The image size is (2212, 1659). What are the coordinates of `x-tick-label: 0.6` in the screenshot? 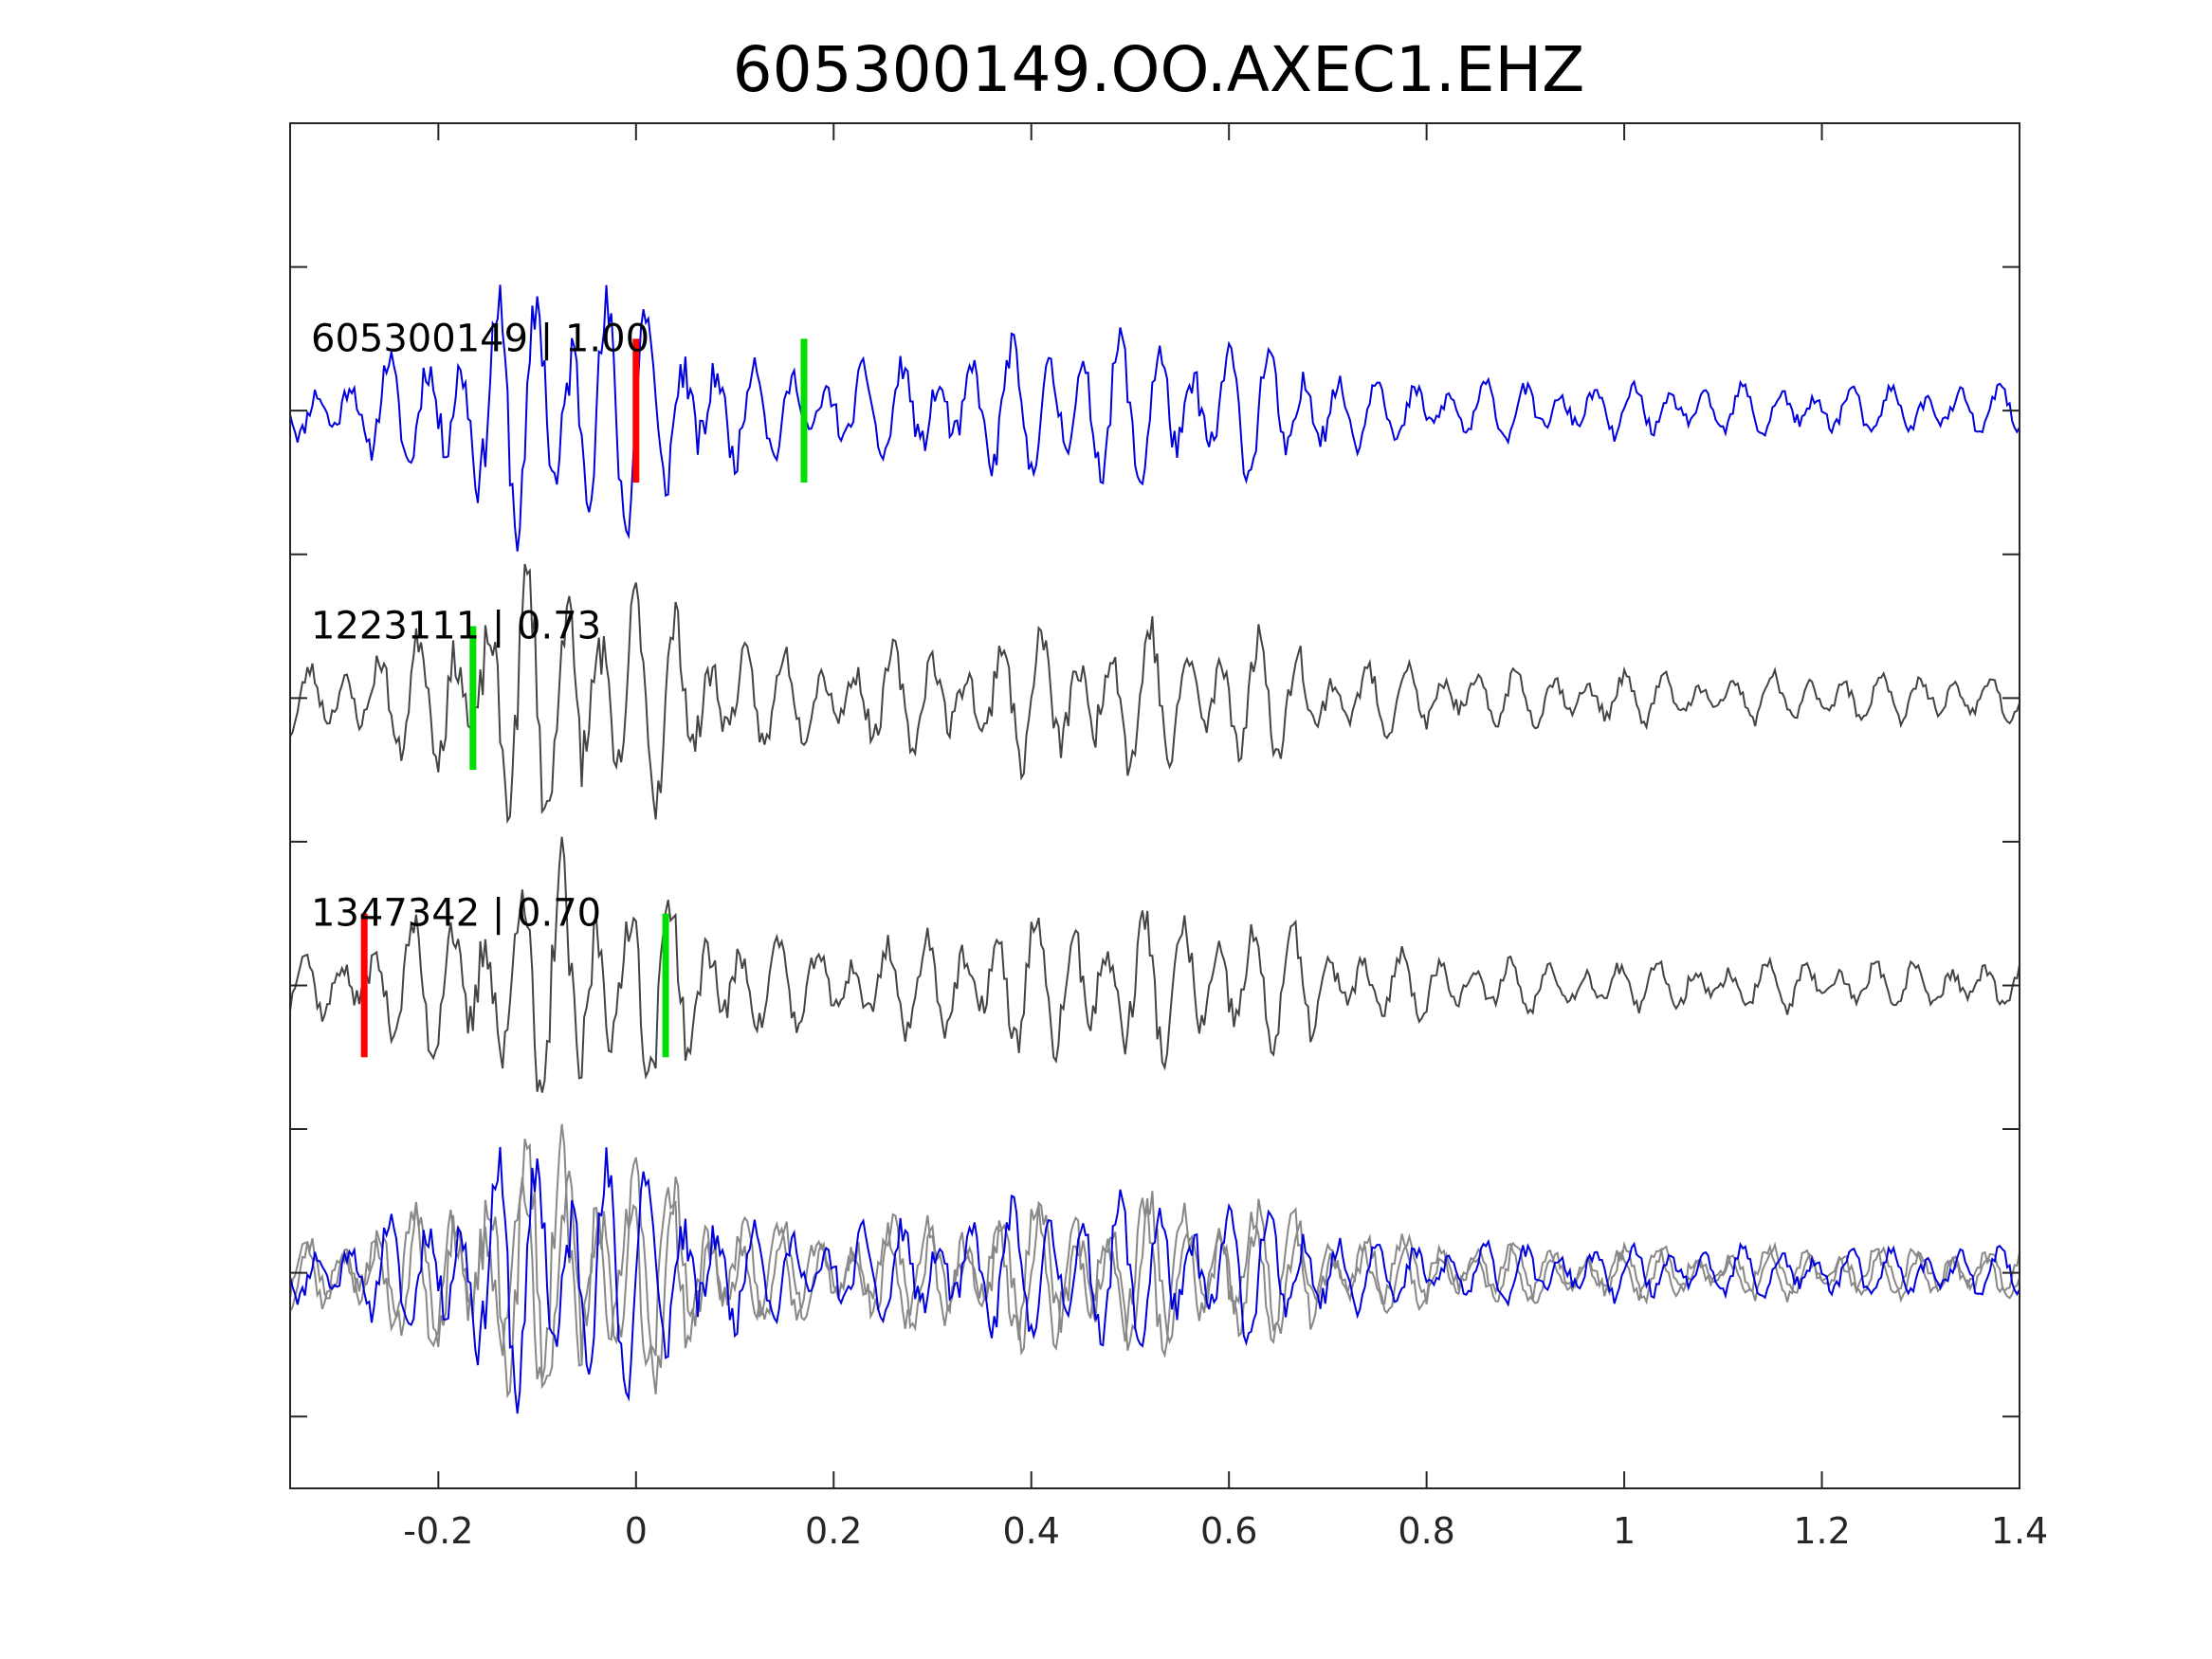 It's located at (1228, 1531).